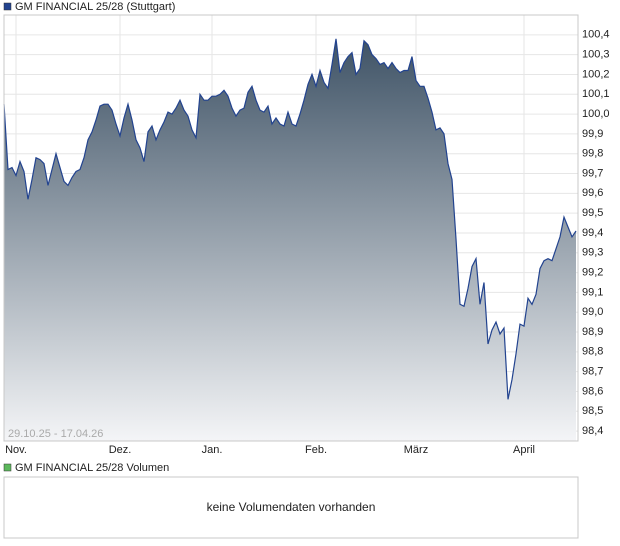 Image resolution: width=620 pixels, height=546 pixels. Describe the element at coordinates (592, 292) in the screenshot. I see `y-tick-label: 99,1` at that location.